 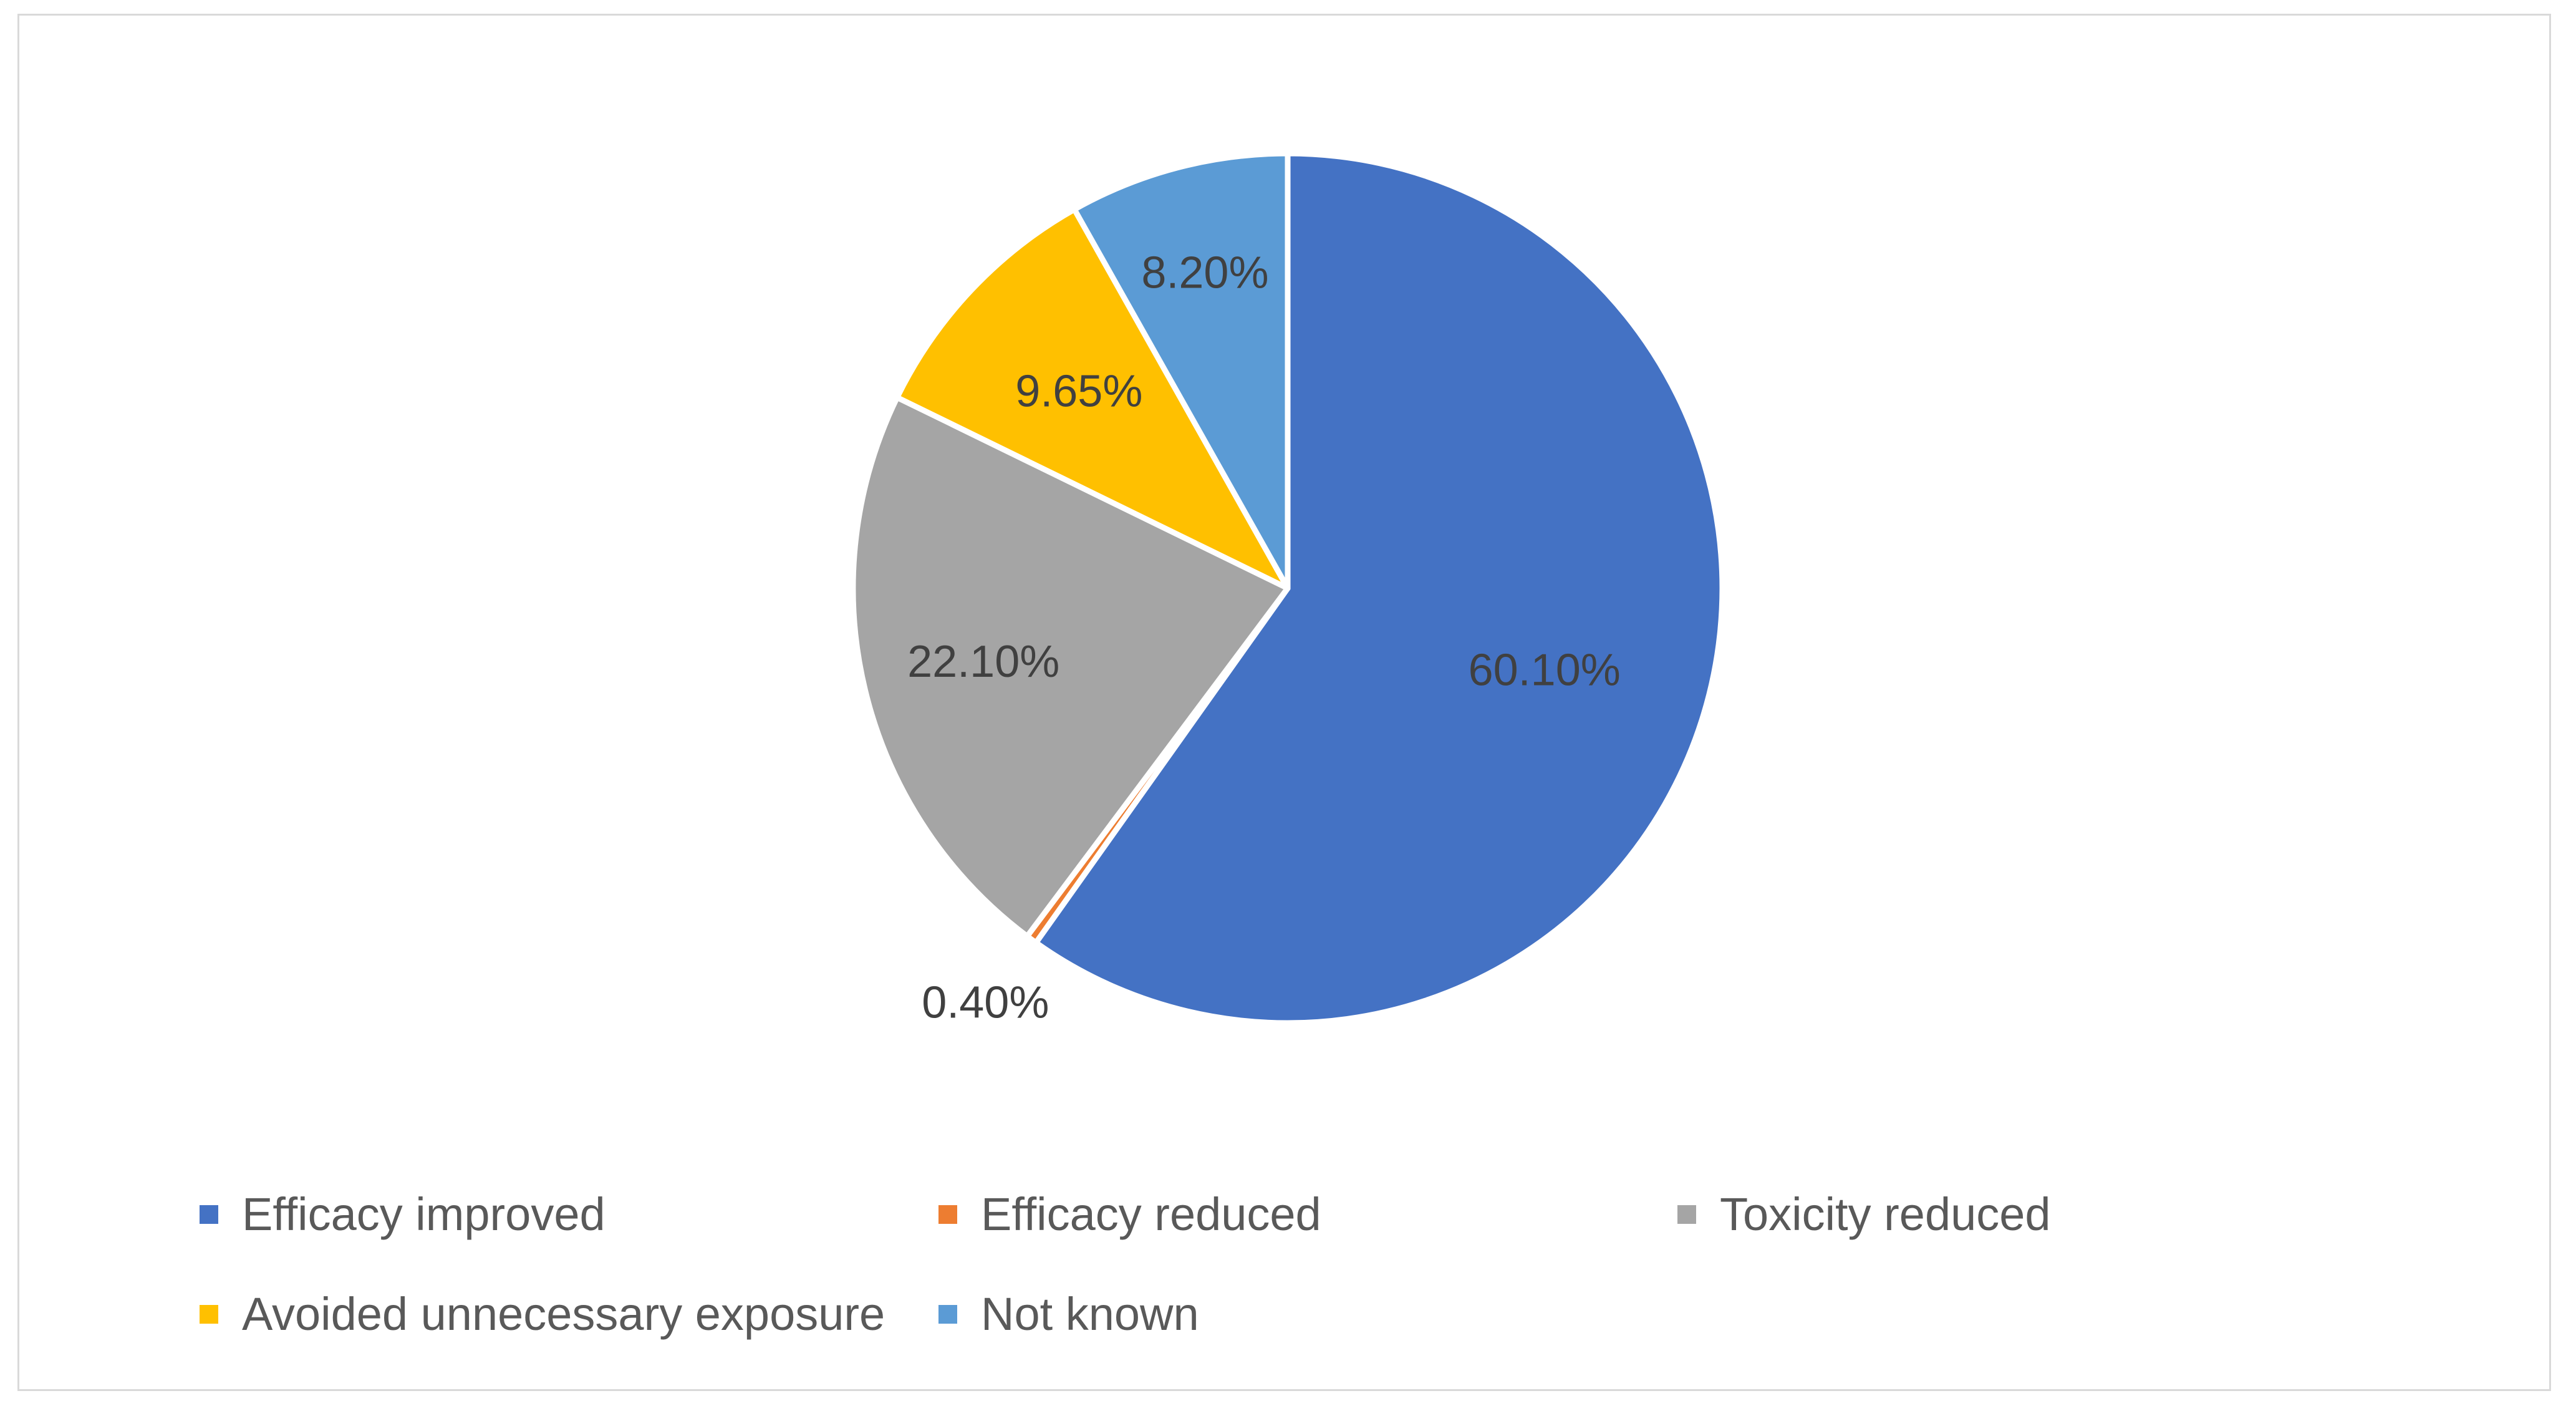 What do you see at coordinates (985, 1003) in the screenshot?
I see `data-label-efficacy-reduced: 0.40%` at bounding box center [985, 1003].